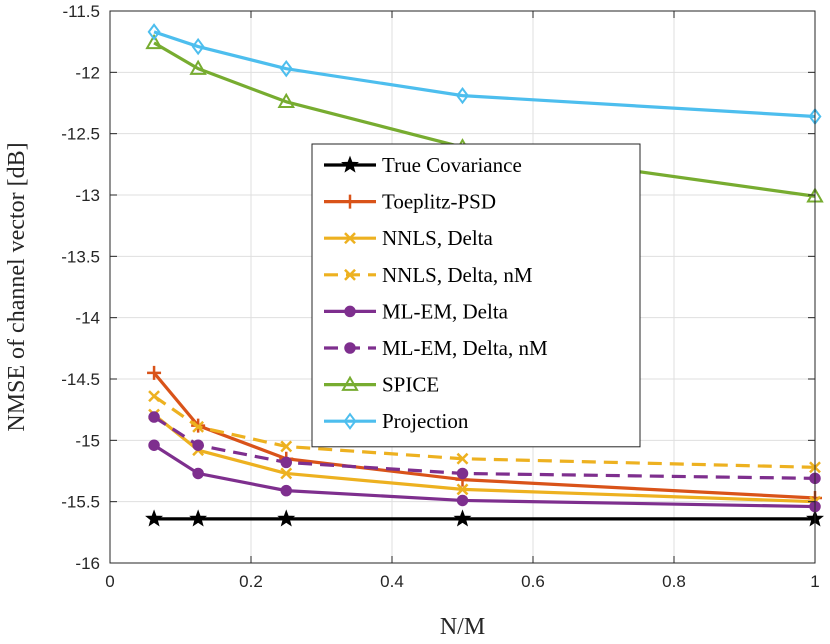 Image resolution: width=830 pixels, height=644 pixels. Describe the element at coordinates (87, 72) in the screenshot. I see `y-tick-label: -12` at that location.